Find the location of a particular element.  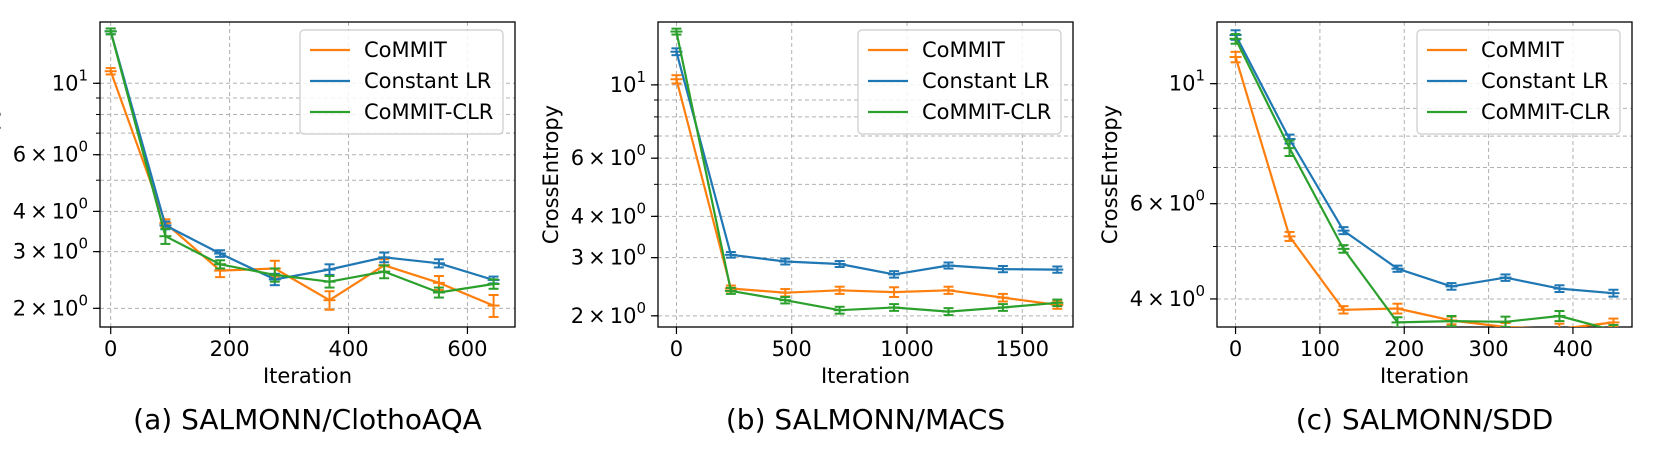

y-tick-label: 2 × 100 is located at coordinates (50, 305).